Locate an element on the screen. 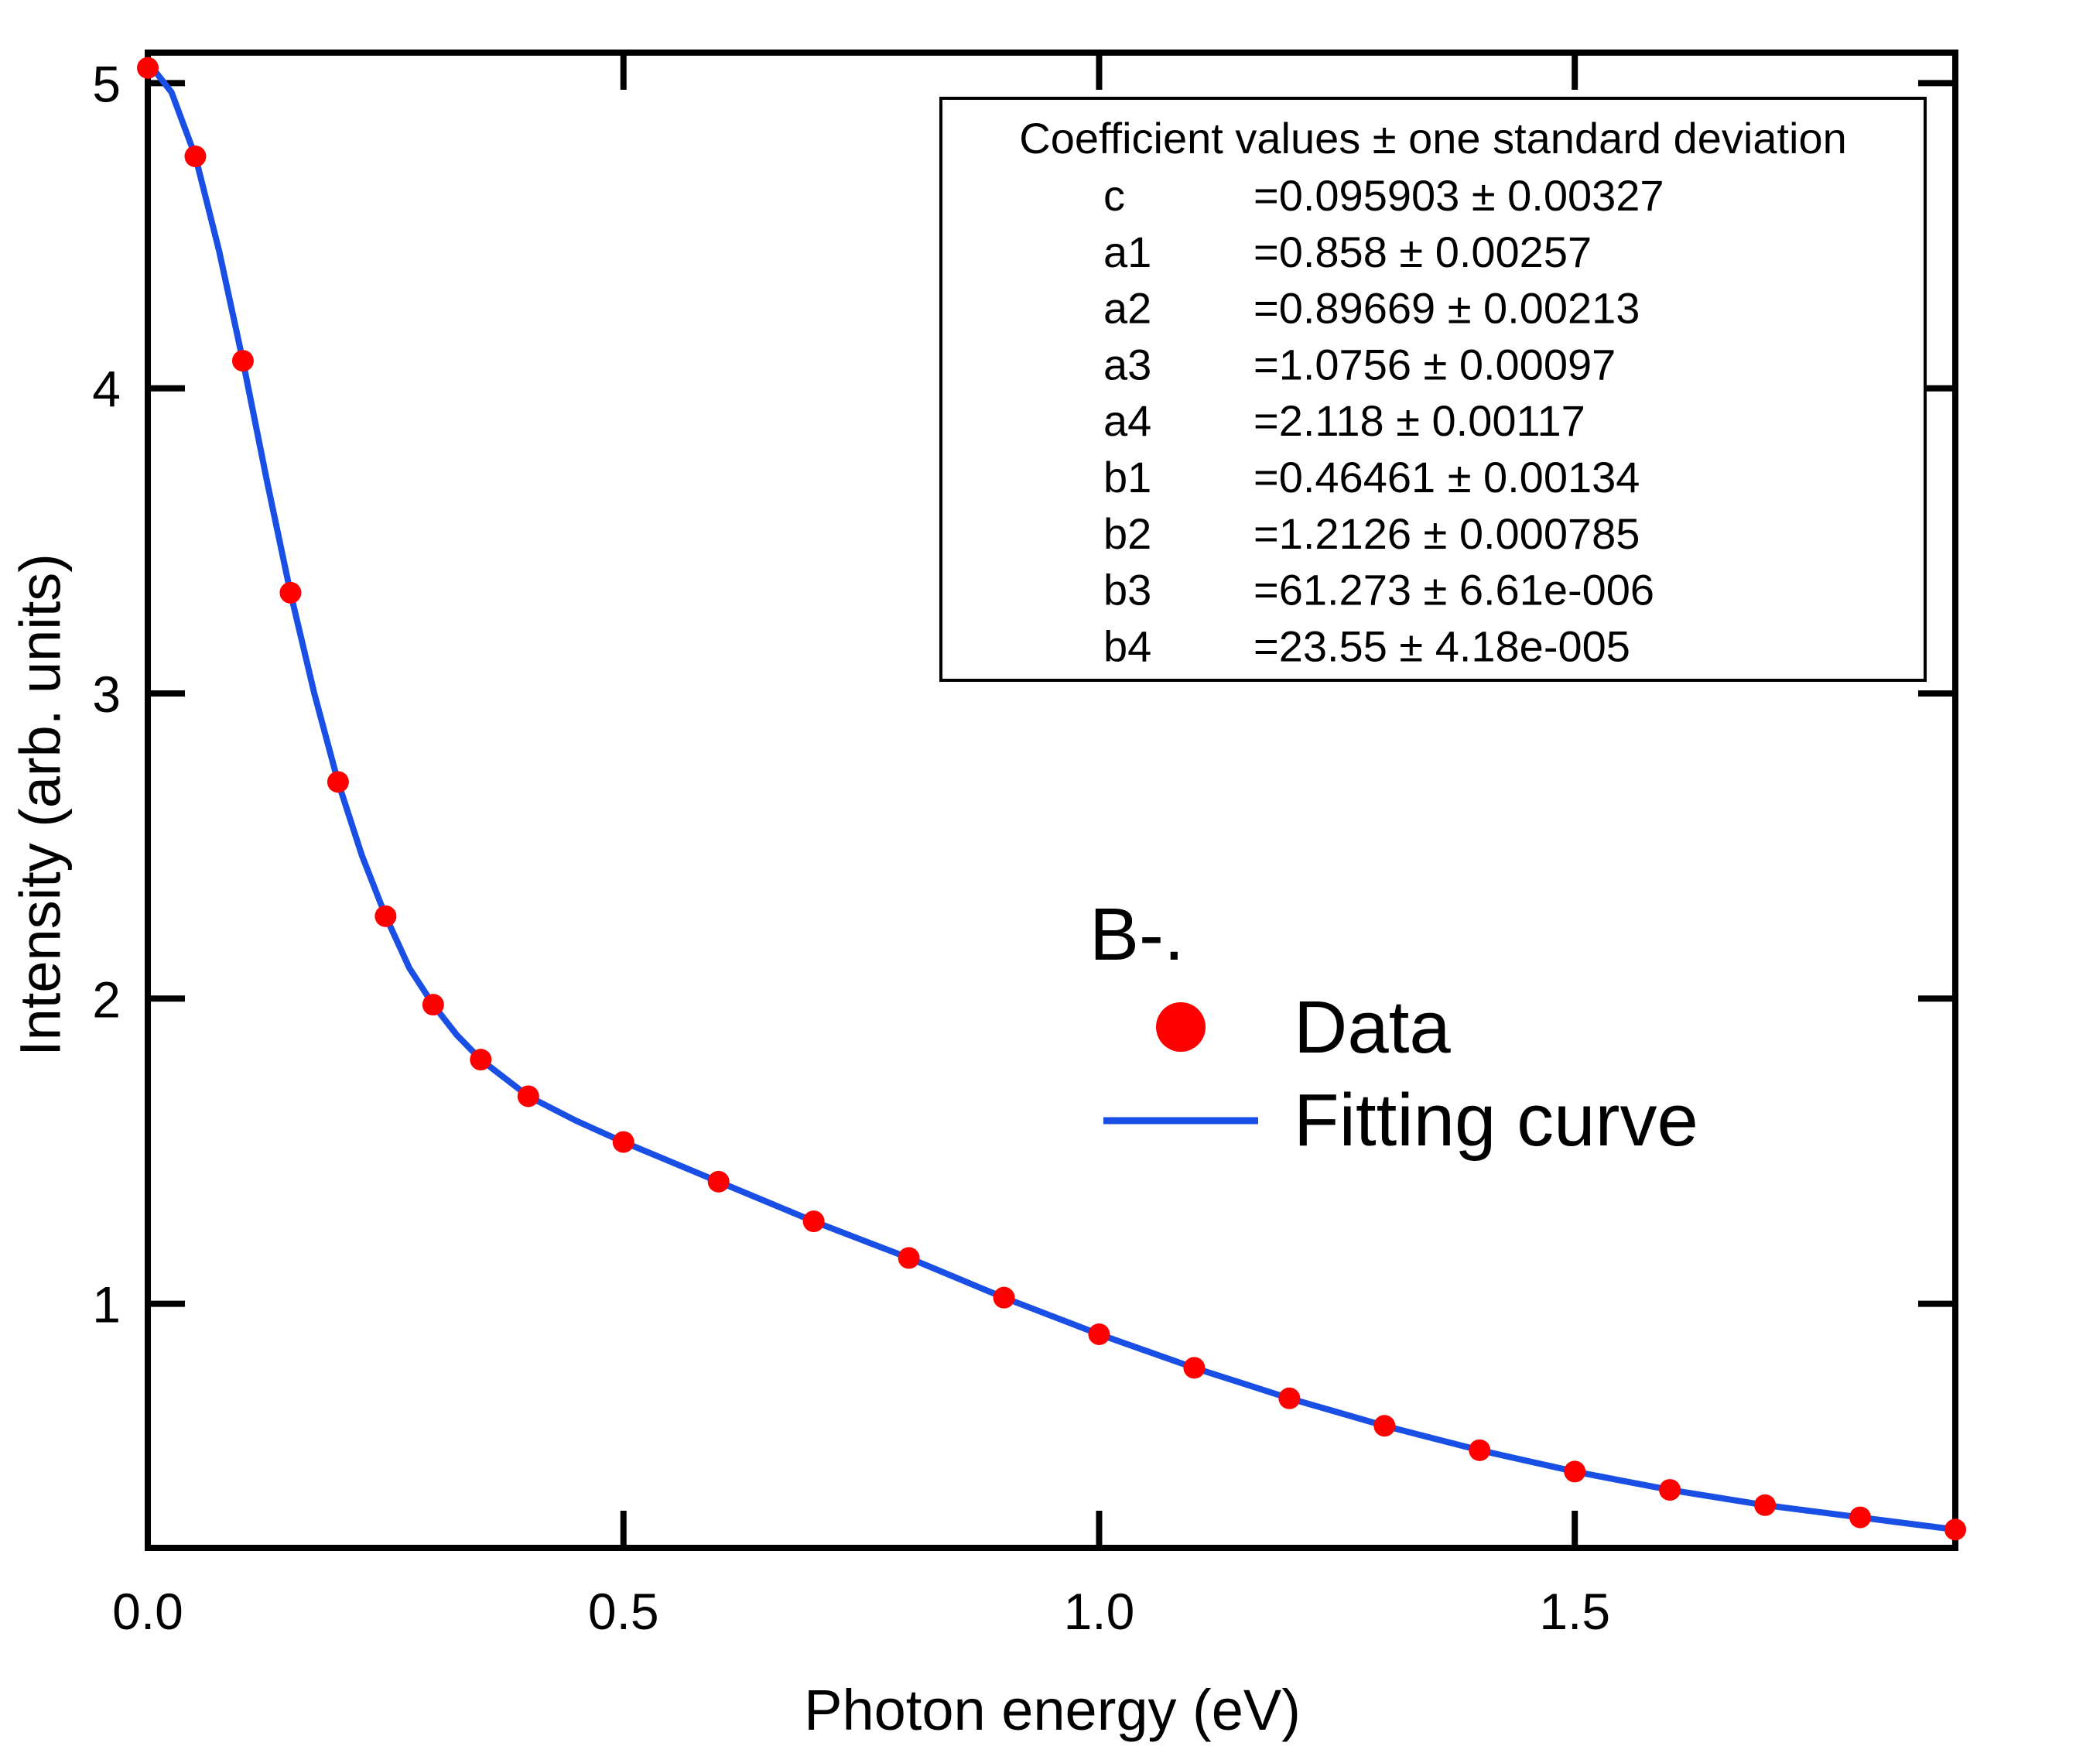 This screenshot has width=2100, height=1746. coefficient-value: =1.0756 ± 0.00097 is located at coordinates (1435, 365).